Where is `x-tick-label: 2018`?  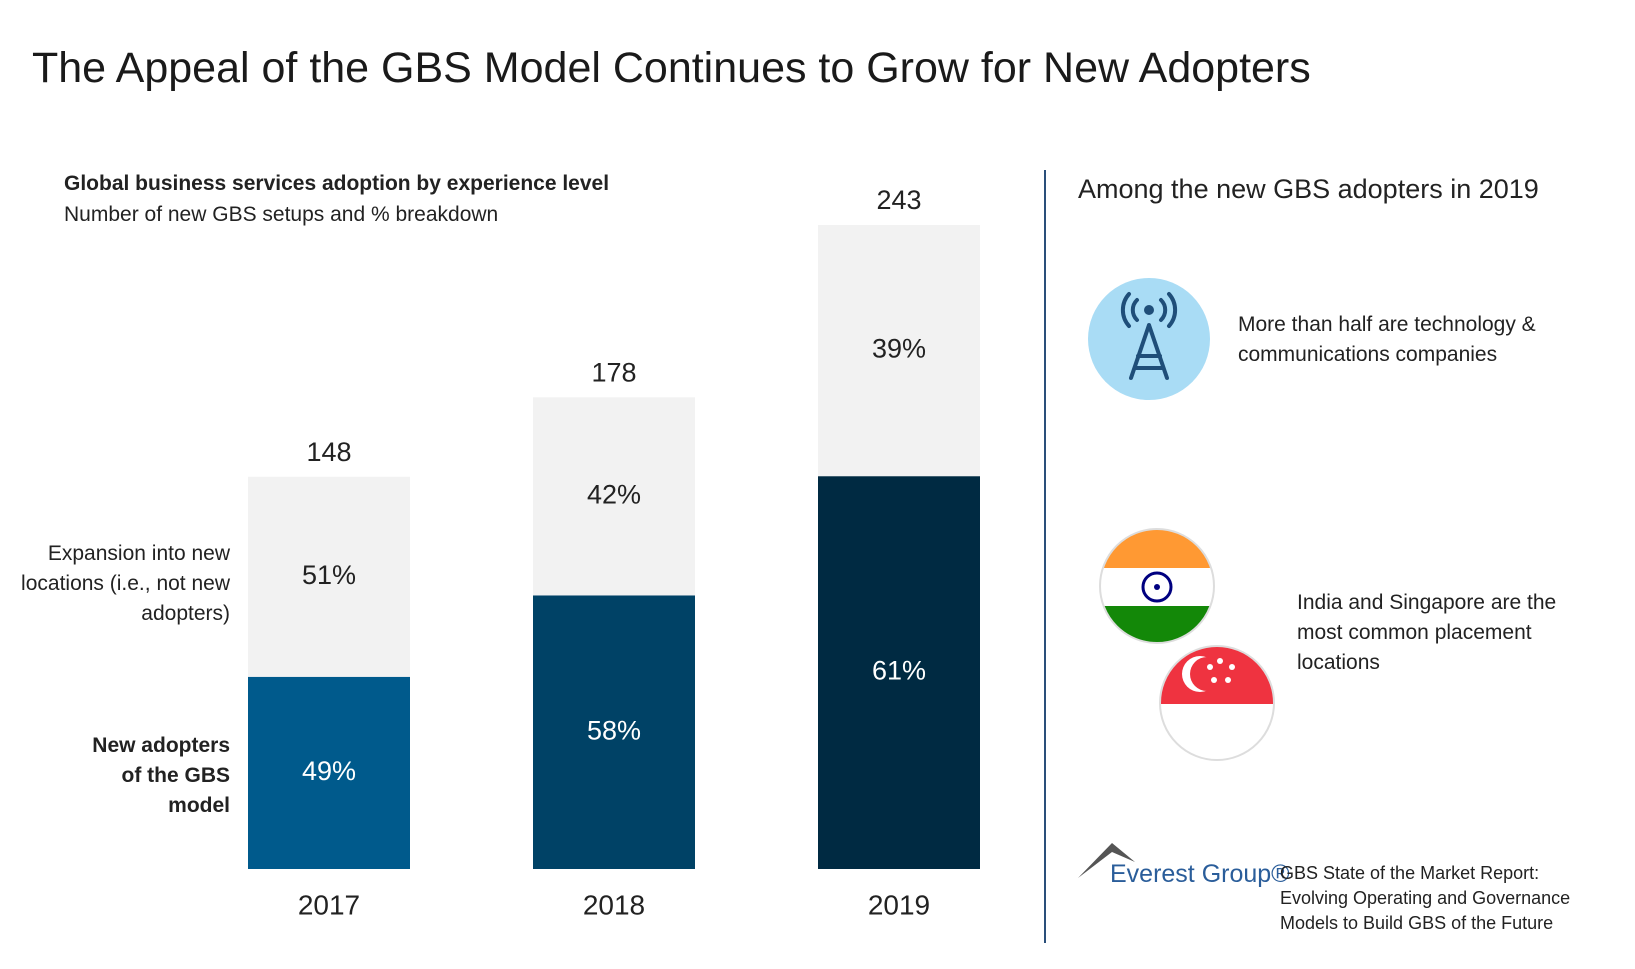
x-tick-label: 2018 is located at coordinates (614, 904).